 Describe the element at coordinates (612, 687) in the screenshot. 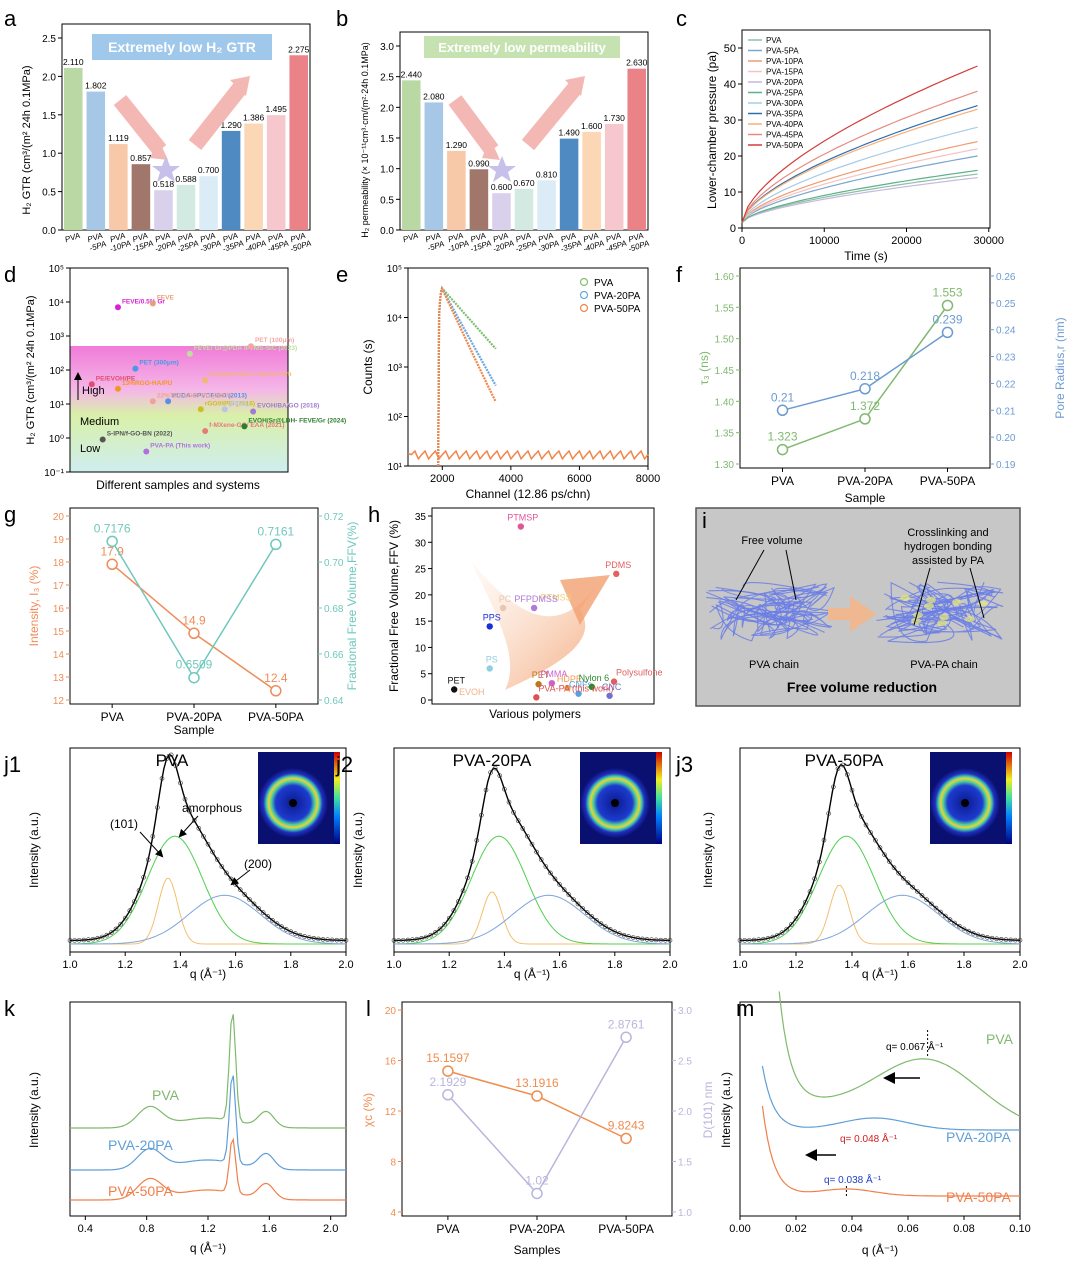

I see `panel-h-point-label-15: CNC` at that location.